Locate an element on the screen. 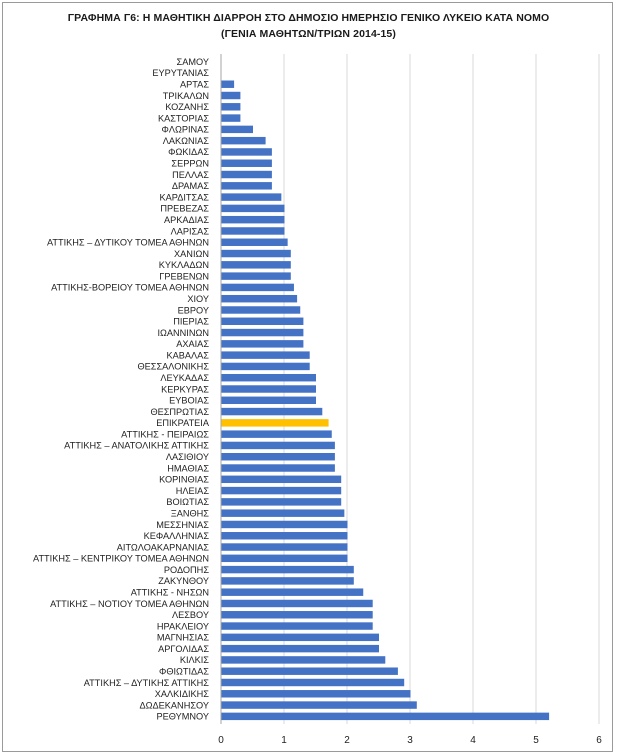 The height and width of the screenshot is (756, 617). category-label: ΧΑΝΙΩΝ is located at coordinates (191, 254).